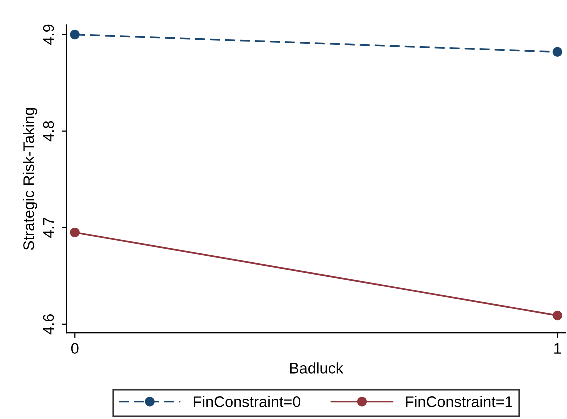 The image size is (567, 419). Describe the element at coordinates (48, 131) in the screenshot. I see `y-tick-label: 4.8` at that location.